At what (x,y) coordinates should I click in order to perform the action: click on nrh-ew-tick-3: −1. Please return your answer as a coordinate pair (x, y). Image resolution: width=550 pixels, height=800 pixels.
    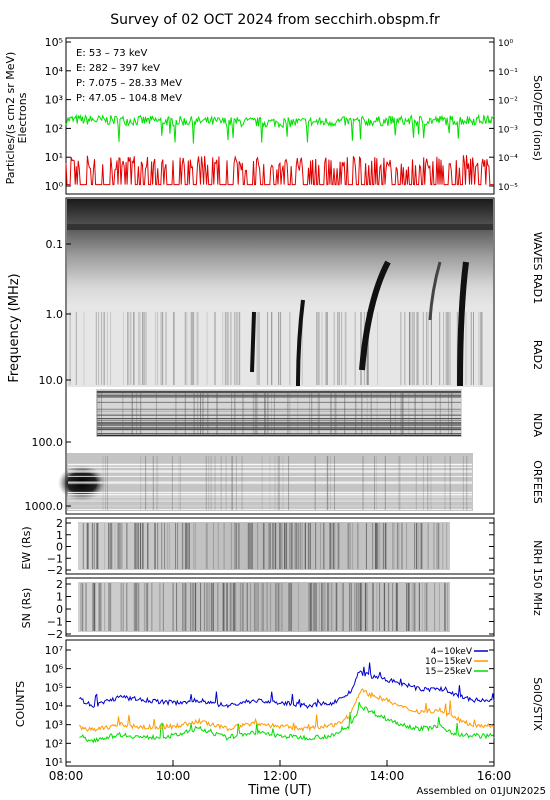
    Looking at the image, I should click on (55, 558).